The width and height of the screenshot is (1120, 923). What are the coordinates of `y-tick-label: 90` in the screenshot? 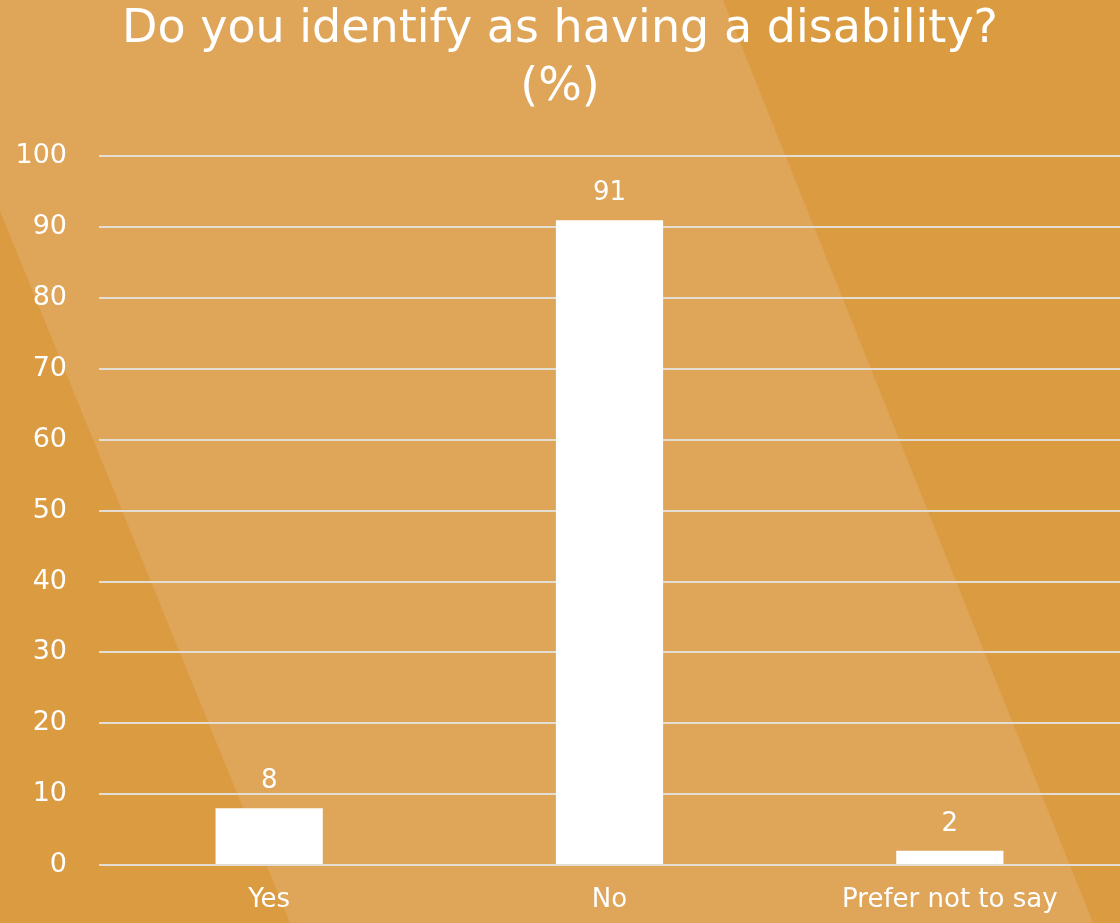 It's located at (49, 225).